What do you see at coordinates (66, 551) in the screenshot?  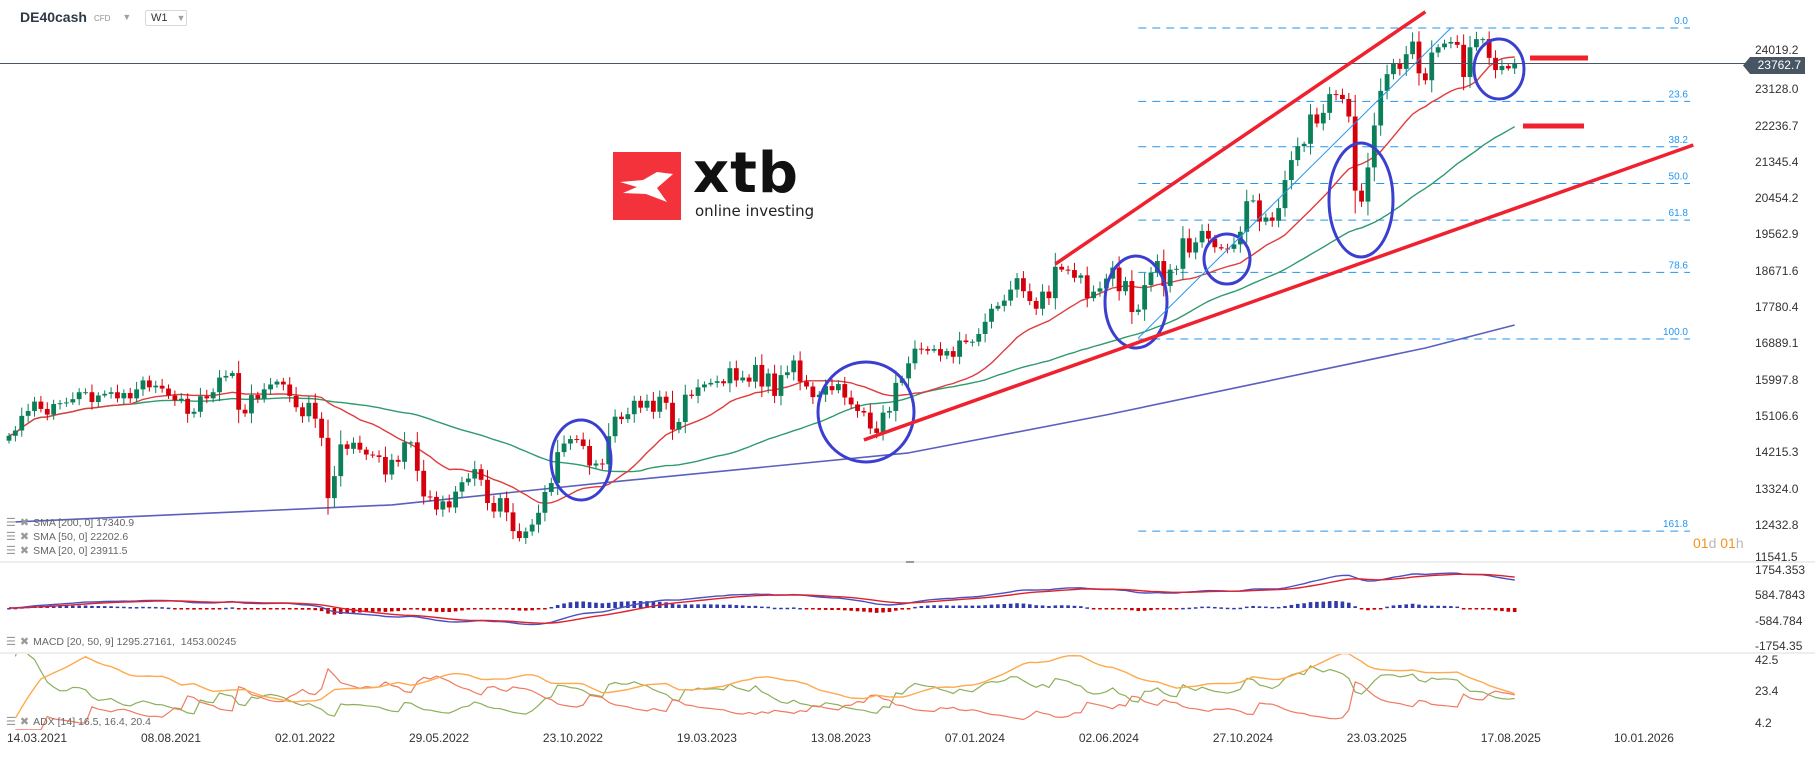 I see `legend-sma20: ☰ ✖ SMA [20, 0] 23911.5` at bounding box center [66, 551].